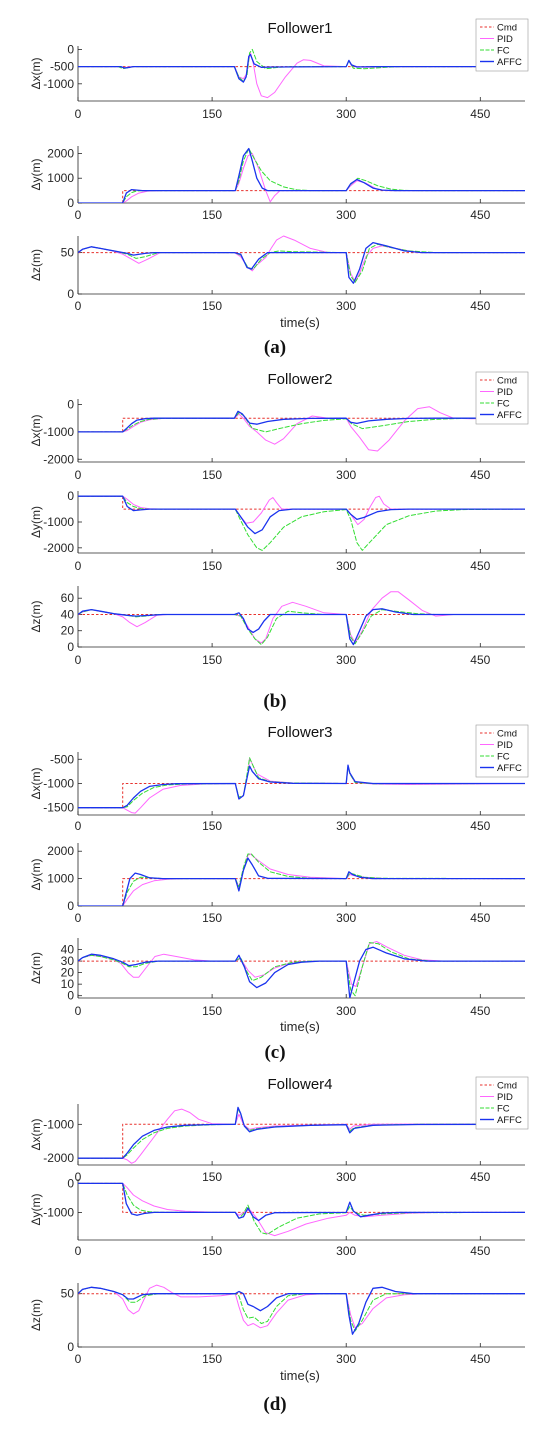  I want to click on legend-box, so click(502, 1103).